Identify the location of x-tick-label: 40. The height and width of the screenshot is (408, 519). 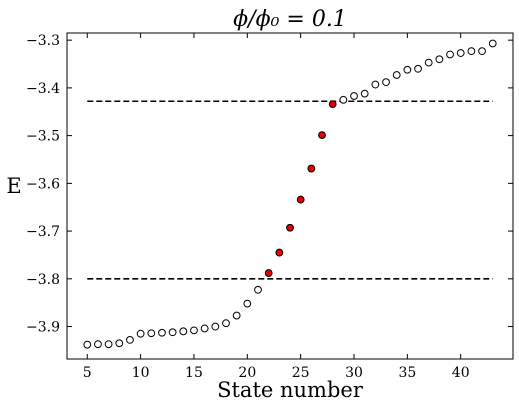
(461, 373).